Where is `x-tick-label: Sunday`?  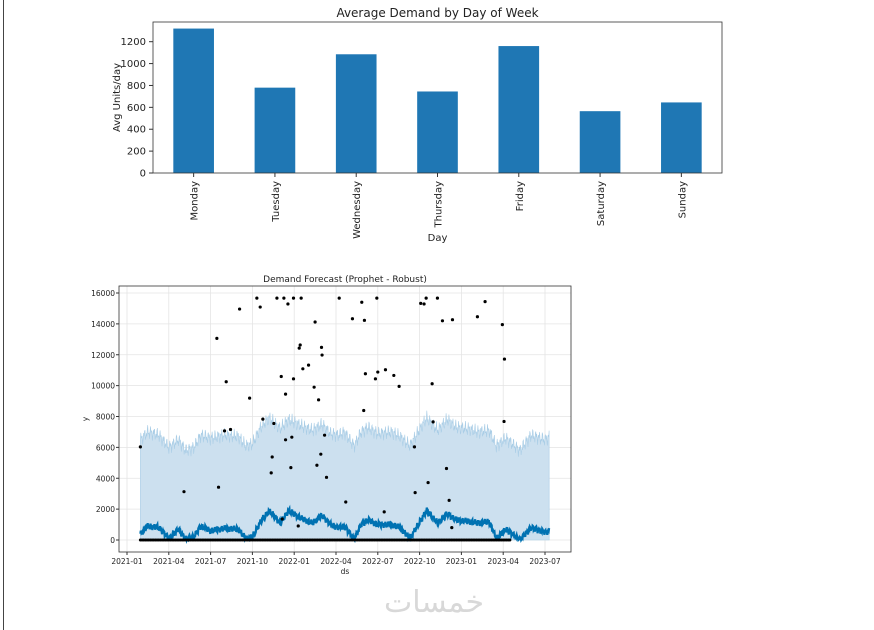
x-tick-label: Sunday is located at coordinates (682, 199).